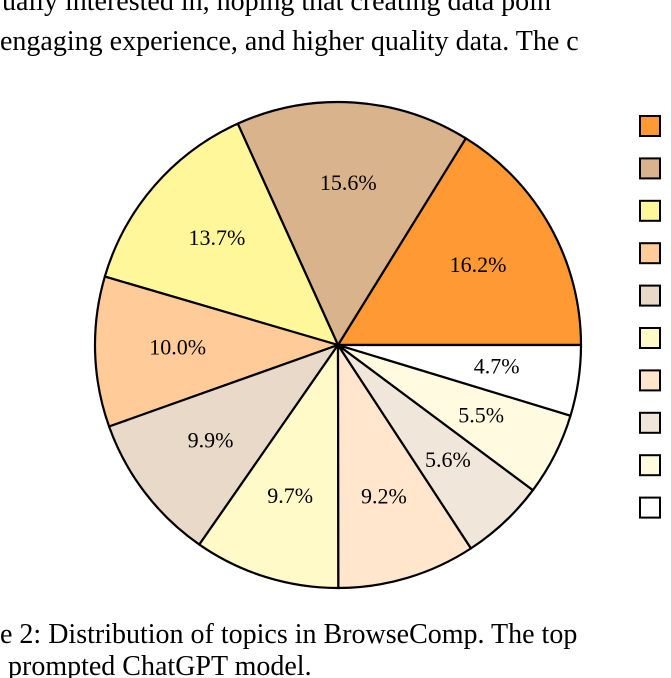  I want to click on slice-label: 16.2%, so click(478, 264).